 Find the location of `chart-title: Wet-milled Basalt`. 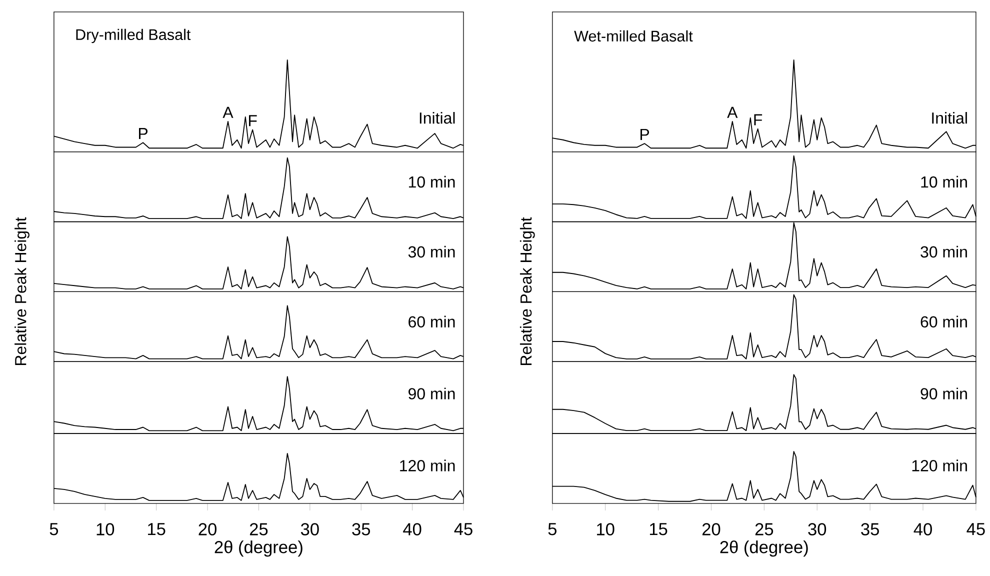

chart-title: Wet-milled Basalt is located at coordinates (633, 36).